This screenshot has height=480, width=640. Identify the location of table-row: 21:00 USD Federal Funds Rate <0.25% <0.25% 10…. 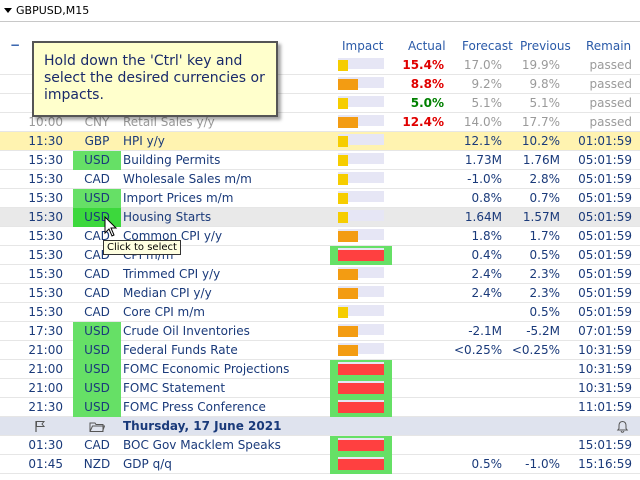
(320, 350).